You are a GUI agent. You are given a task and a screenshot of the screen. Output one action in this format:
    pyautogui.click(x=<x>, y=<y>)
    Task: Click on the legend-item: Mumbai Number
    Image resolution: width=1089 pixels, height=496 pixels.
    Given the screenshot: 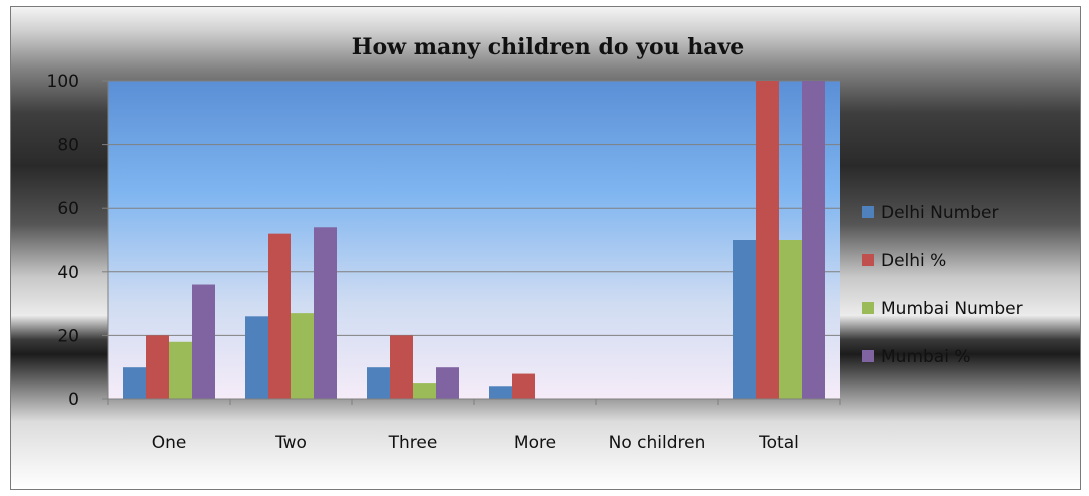 What is the action you would take?
    pyautogui.click(x=942, y=309)
    